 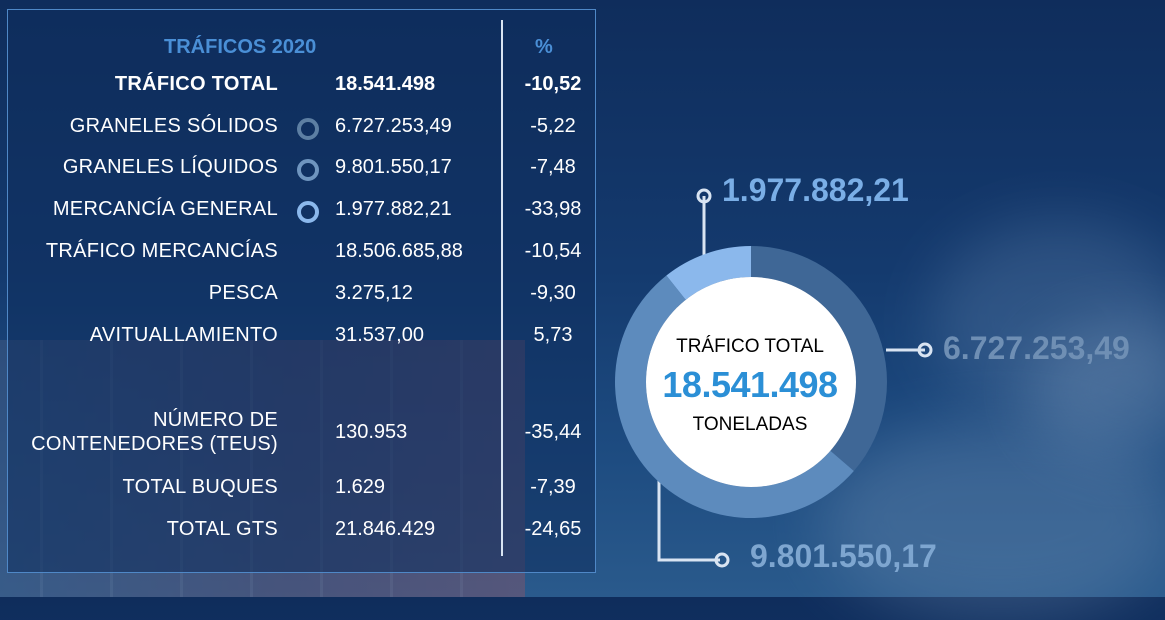 I want to click on table-row: TRÁFICO MERCANCÍAS 18.506.685,88 -10,54, so click(x=308, y=260).